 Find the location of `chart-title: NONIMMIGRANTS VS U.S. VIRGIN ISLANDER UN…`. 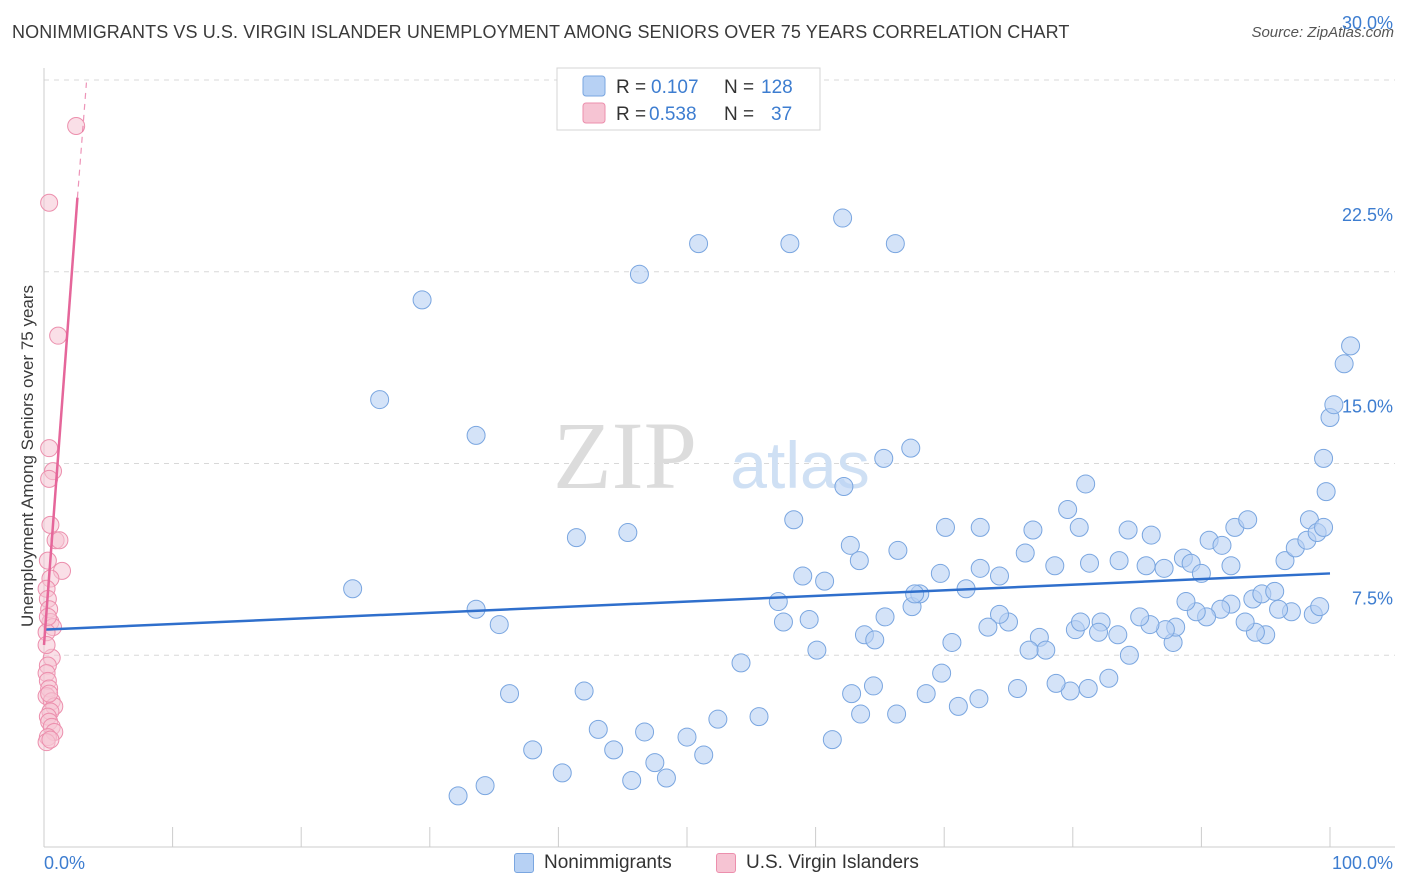

chart-title: NONIMMIGRANTS VS U.S. VIRGIN ISLANDER UN… is located at coordinates (541, 32).